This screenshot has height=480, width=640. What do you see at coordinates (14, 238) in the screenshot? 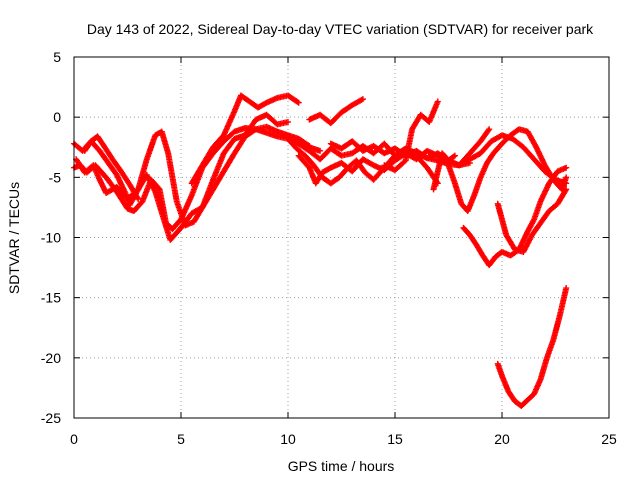
I see `y-axis-label: SDTVAR / TECUs` at bounding box center [14, 238].